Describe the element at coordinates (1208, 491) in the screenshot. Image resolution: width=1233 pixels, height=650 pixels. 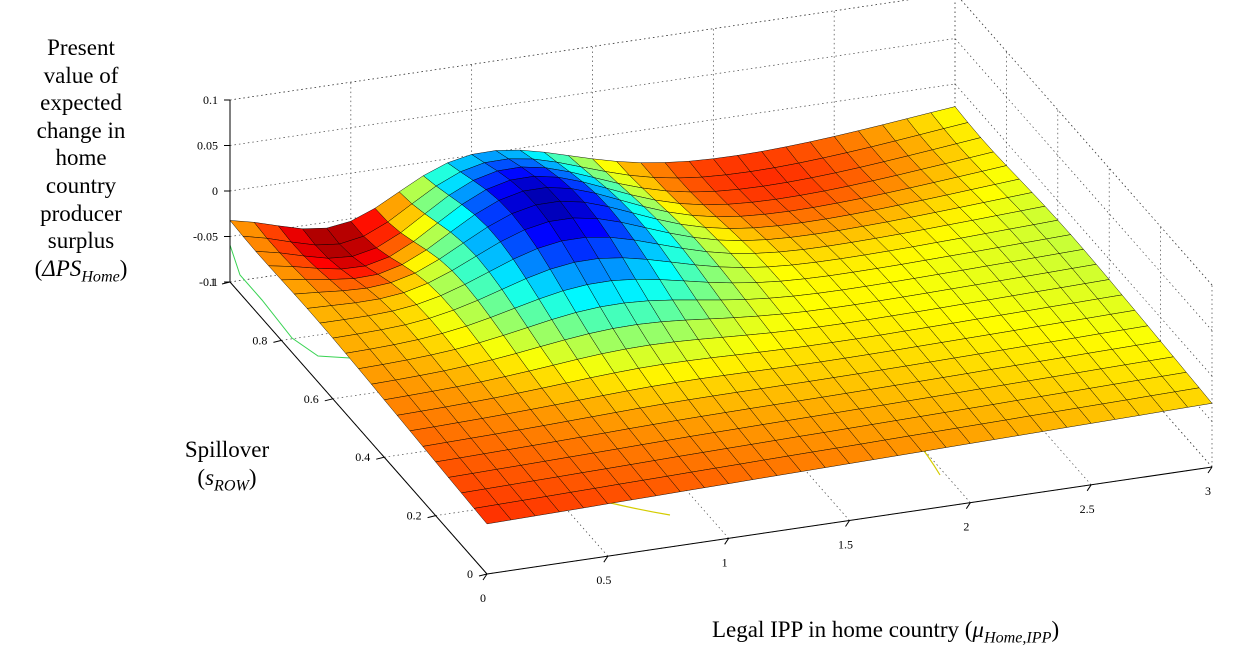
I see `x-tick-label: 3` at that location.